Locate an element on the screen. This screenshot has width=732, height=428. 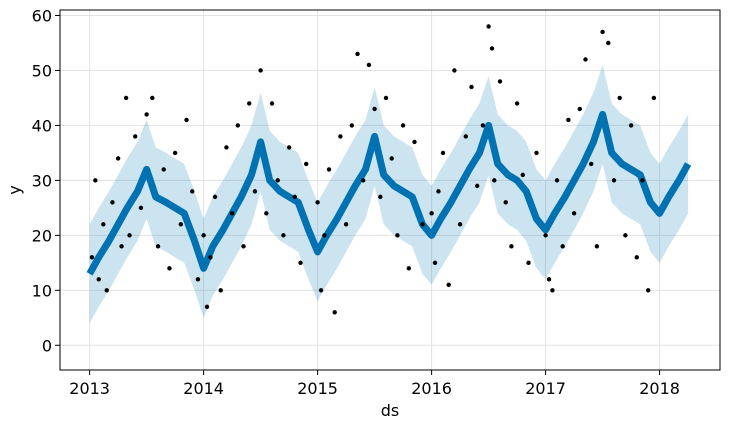
y-tick-label: 30 is located at coordinates (42, 180).